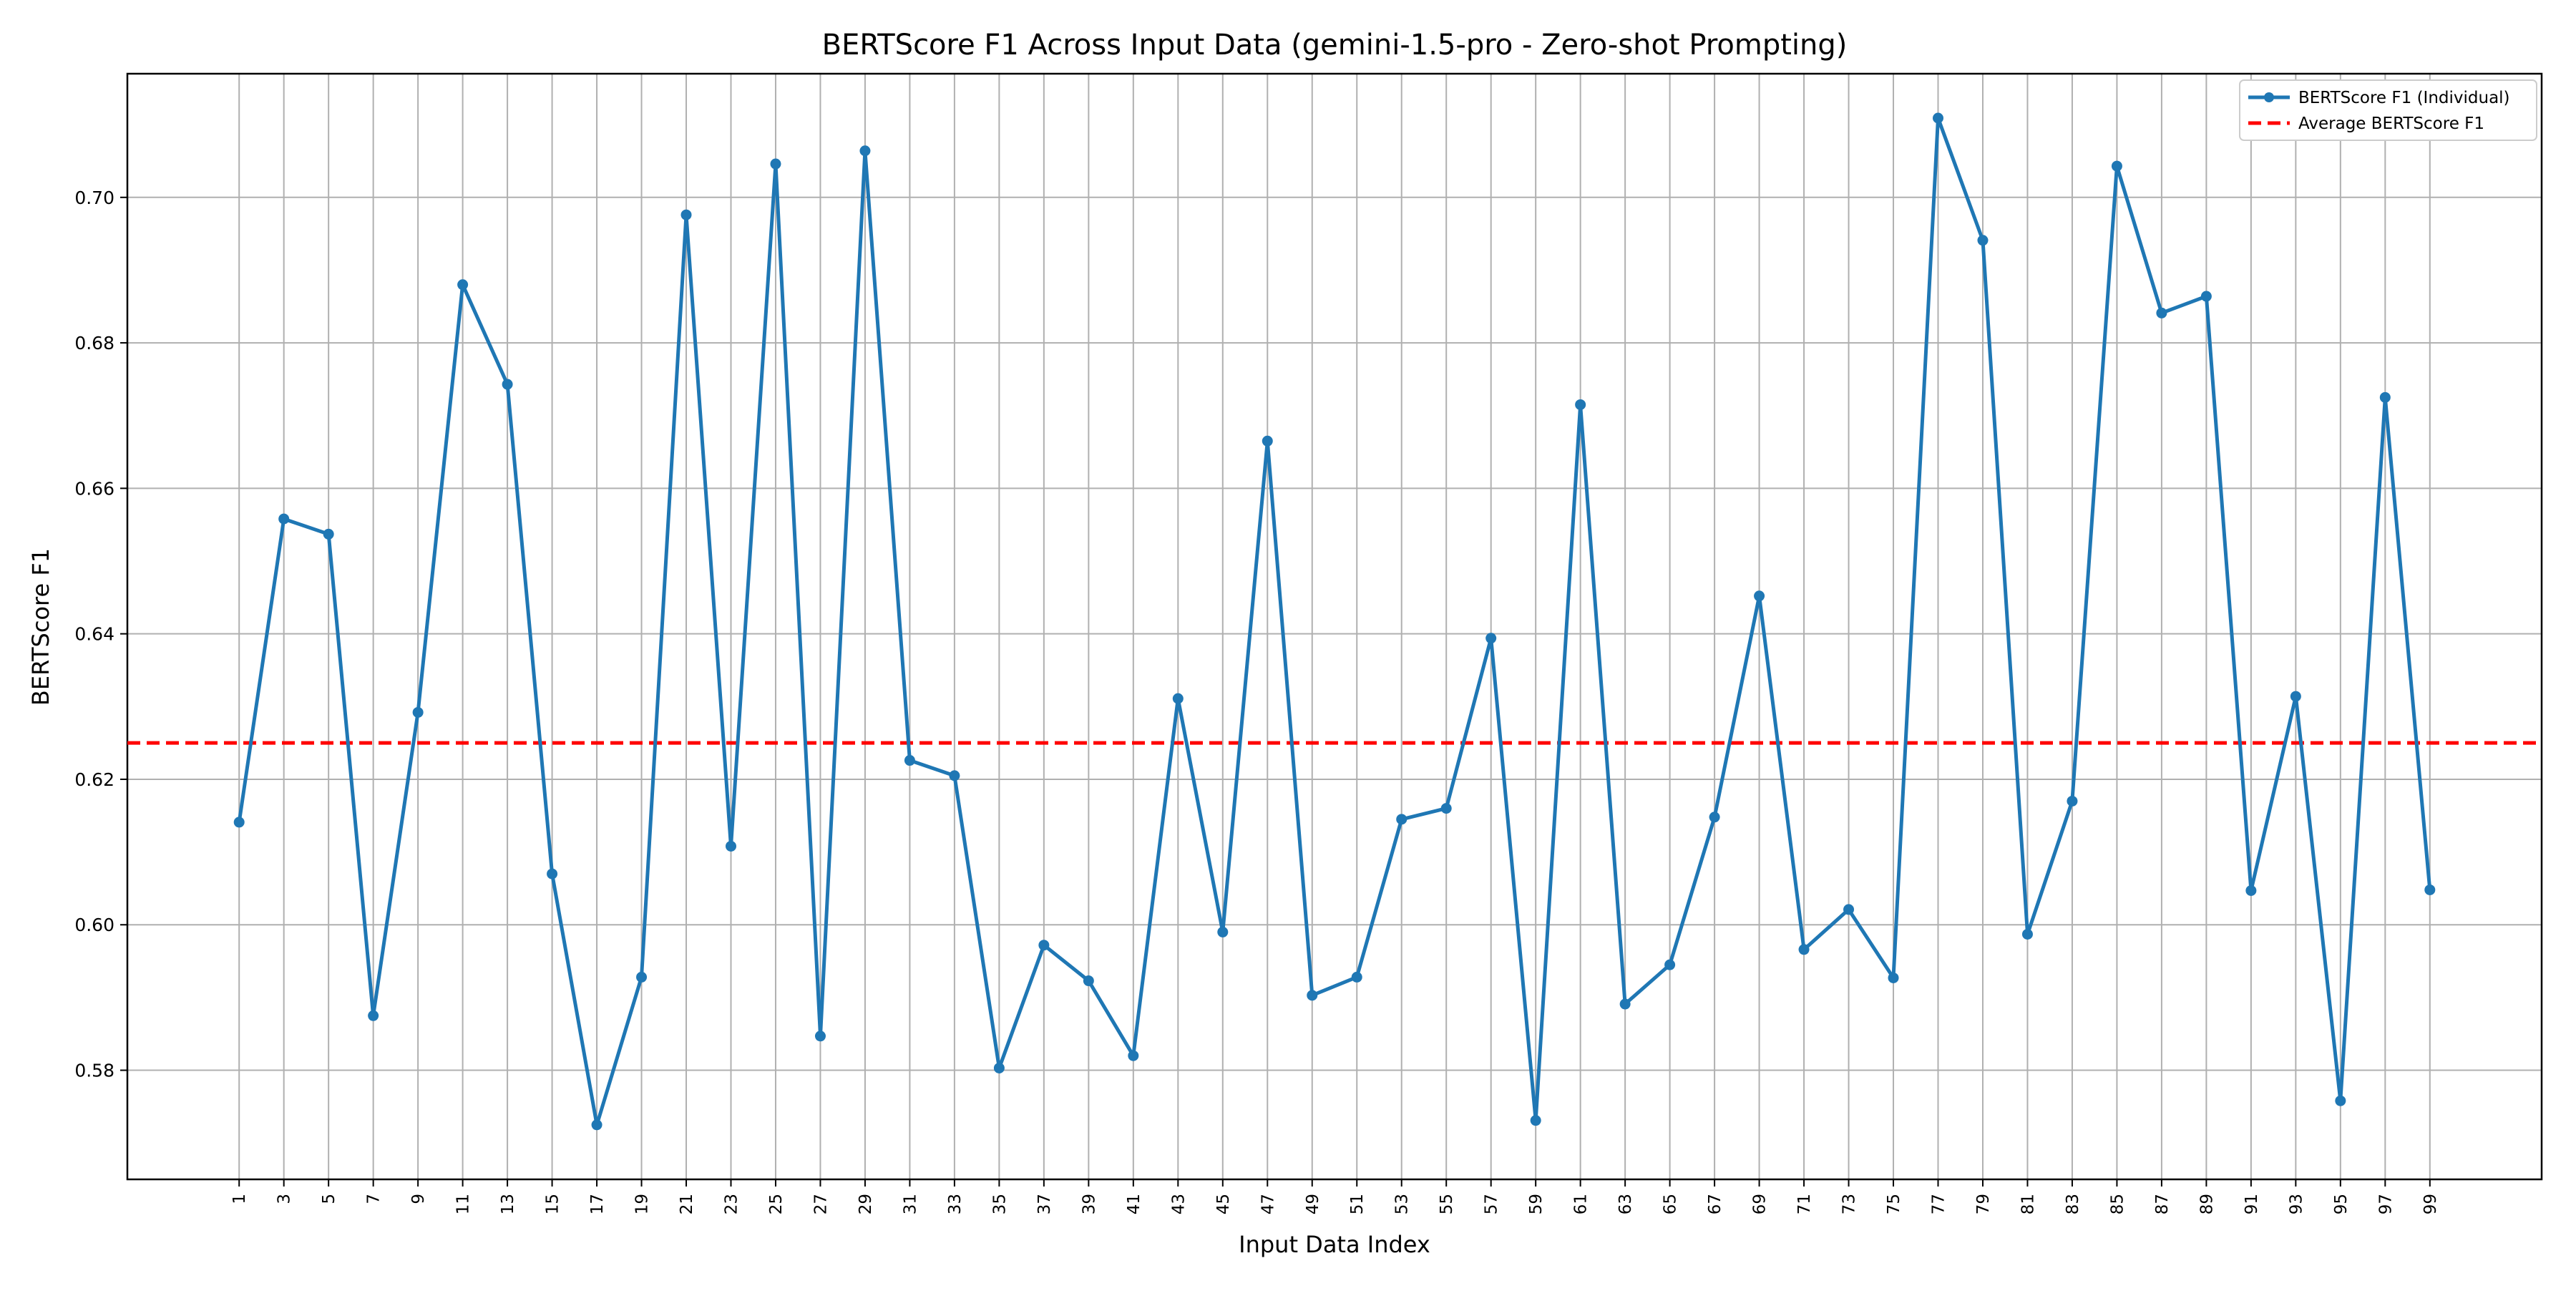 This screenshot has height=1291, width=2576. I want to click on legend-label-individual: BERTScore F1 (Individual), so click(2404, 98).